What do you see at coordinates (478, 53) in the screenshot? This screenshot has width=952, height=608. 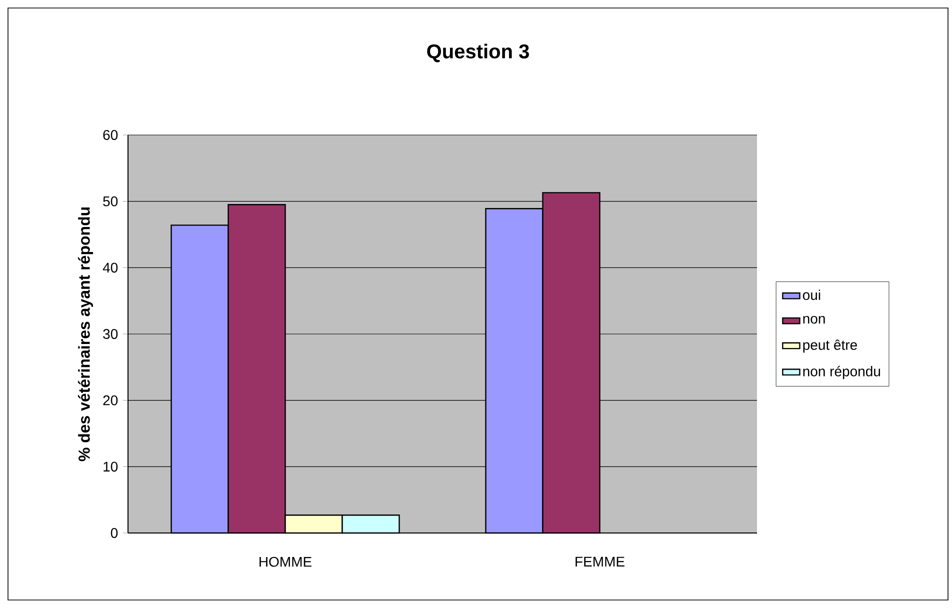 I see `chart-title: Question 3` at bounding box center [478, 53].